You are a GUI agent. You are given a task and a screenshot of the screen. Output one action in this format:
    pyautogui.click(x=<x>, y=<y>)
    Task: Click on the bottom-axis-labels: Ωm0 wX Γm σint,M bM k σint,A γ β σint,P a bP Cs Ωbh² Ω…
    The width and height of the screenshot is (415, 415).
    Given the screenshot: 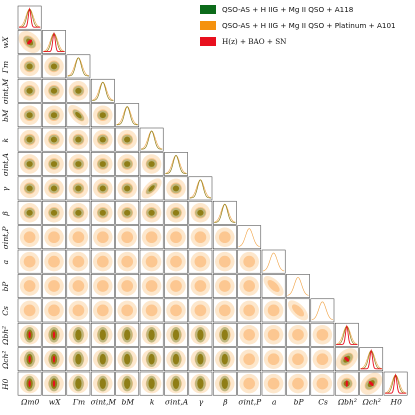 What is the action you would take?
    pyautogui.click(x=211, y=401)
    